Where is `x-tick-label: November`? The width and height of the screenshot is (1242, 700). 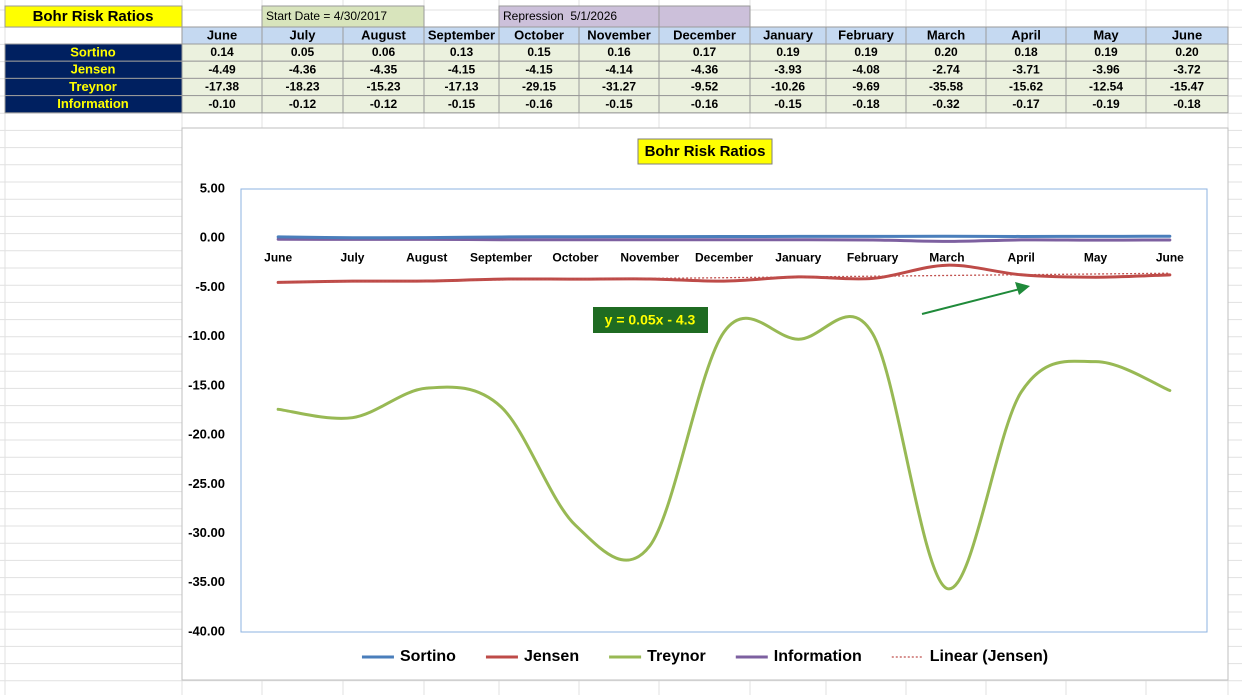
x-tick-label: November is located at coordinates (649, 257).